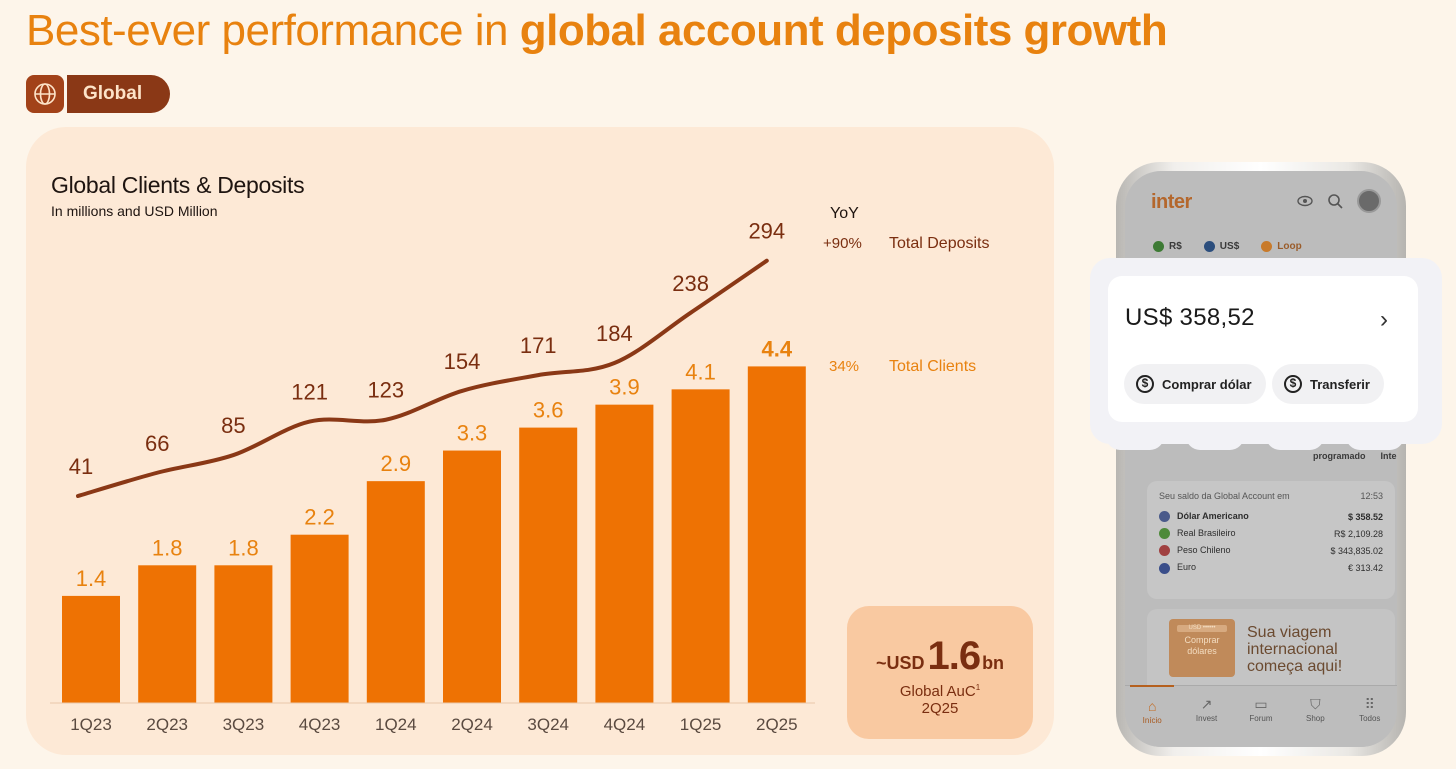  I want to click on currency-tab-r: R$, so click(1167, 246).